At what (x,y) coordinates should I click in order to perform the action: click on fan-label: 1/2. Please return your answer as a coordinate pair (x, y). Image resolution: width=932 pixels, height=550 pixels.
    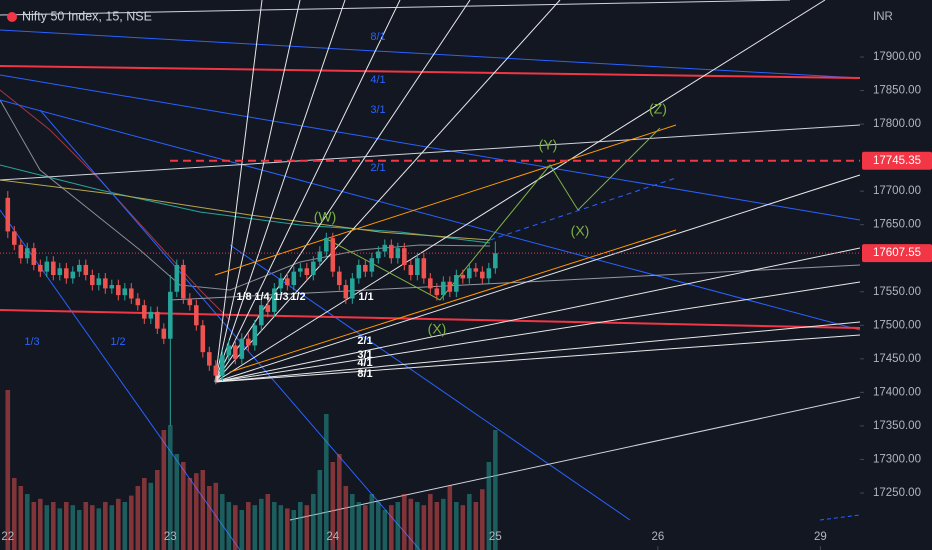
    Looking at the image, I should click on (297, 297).